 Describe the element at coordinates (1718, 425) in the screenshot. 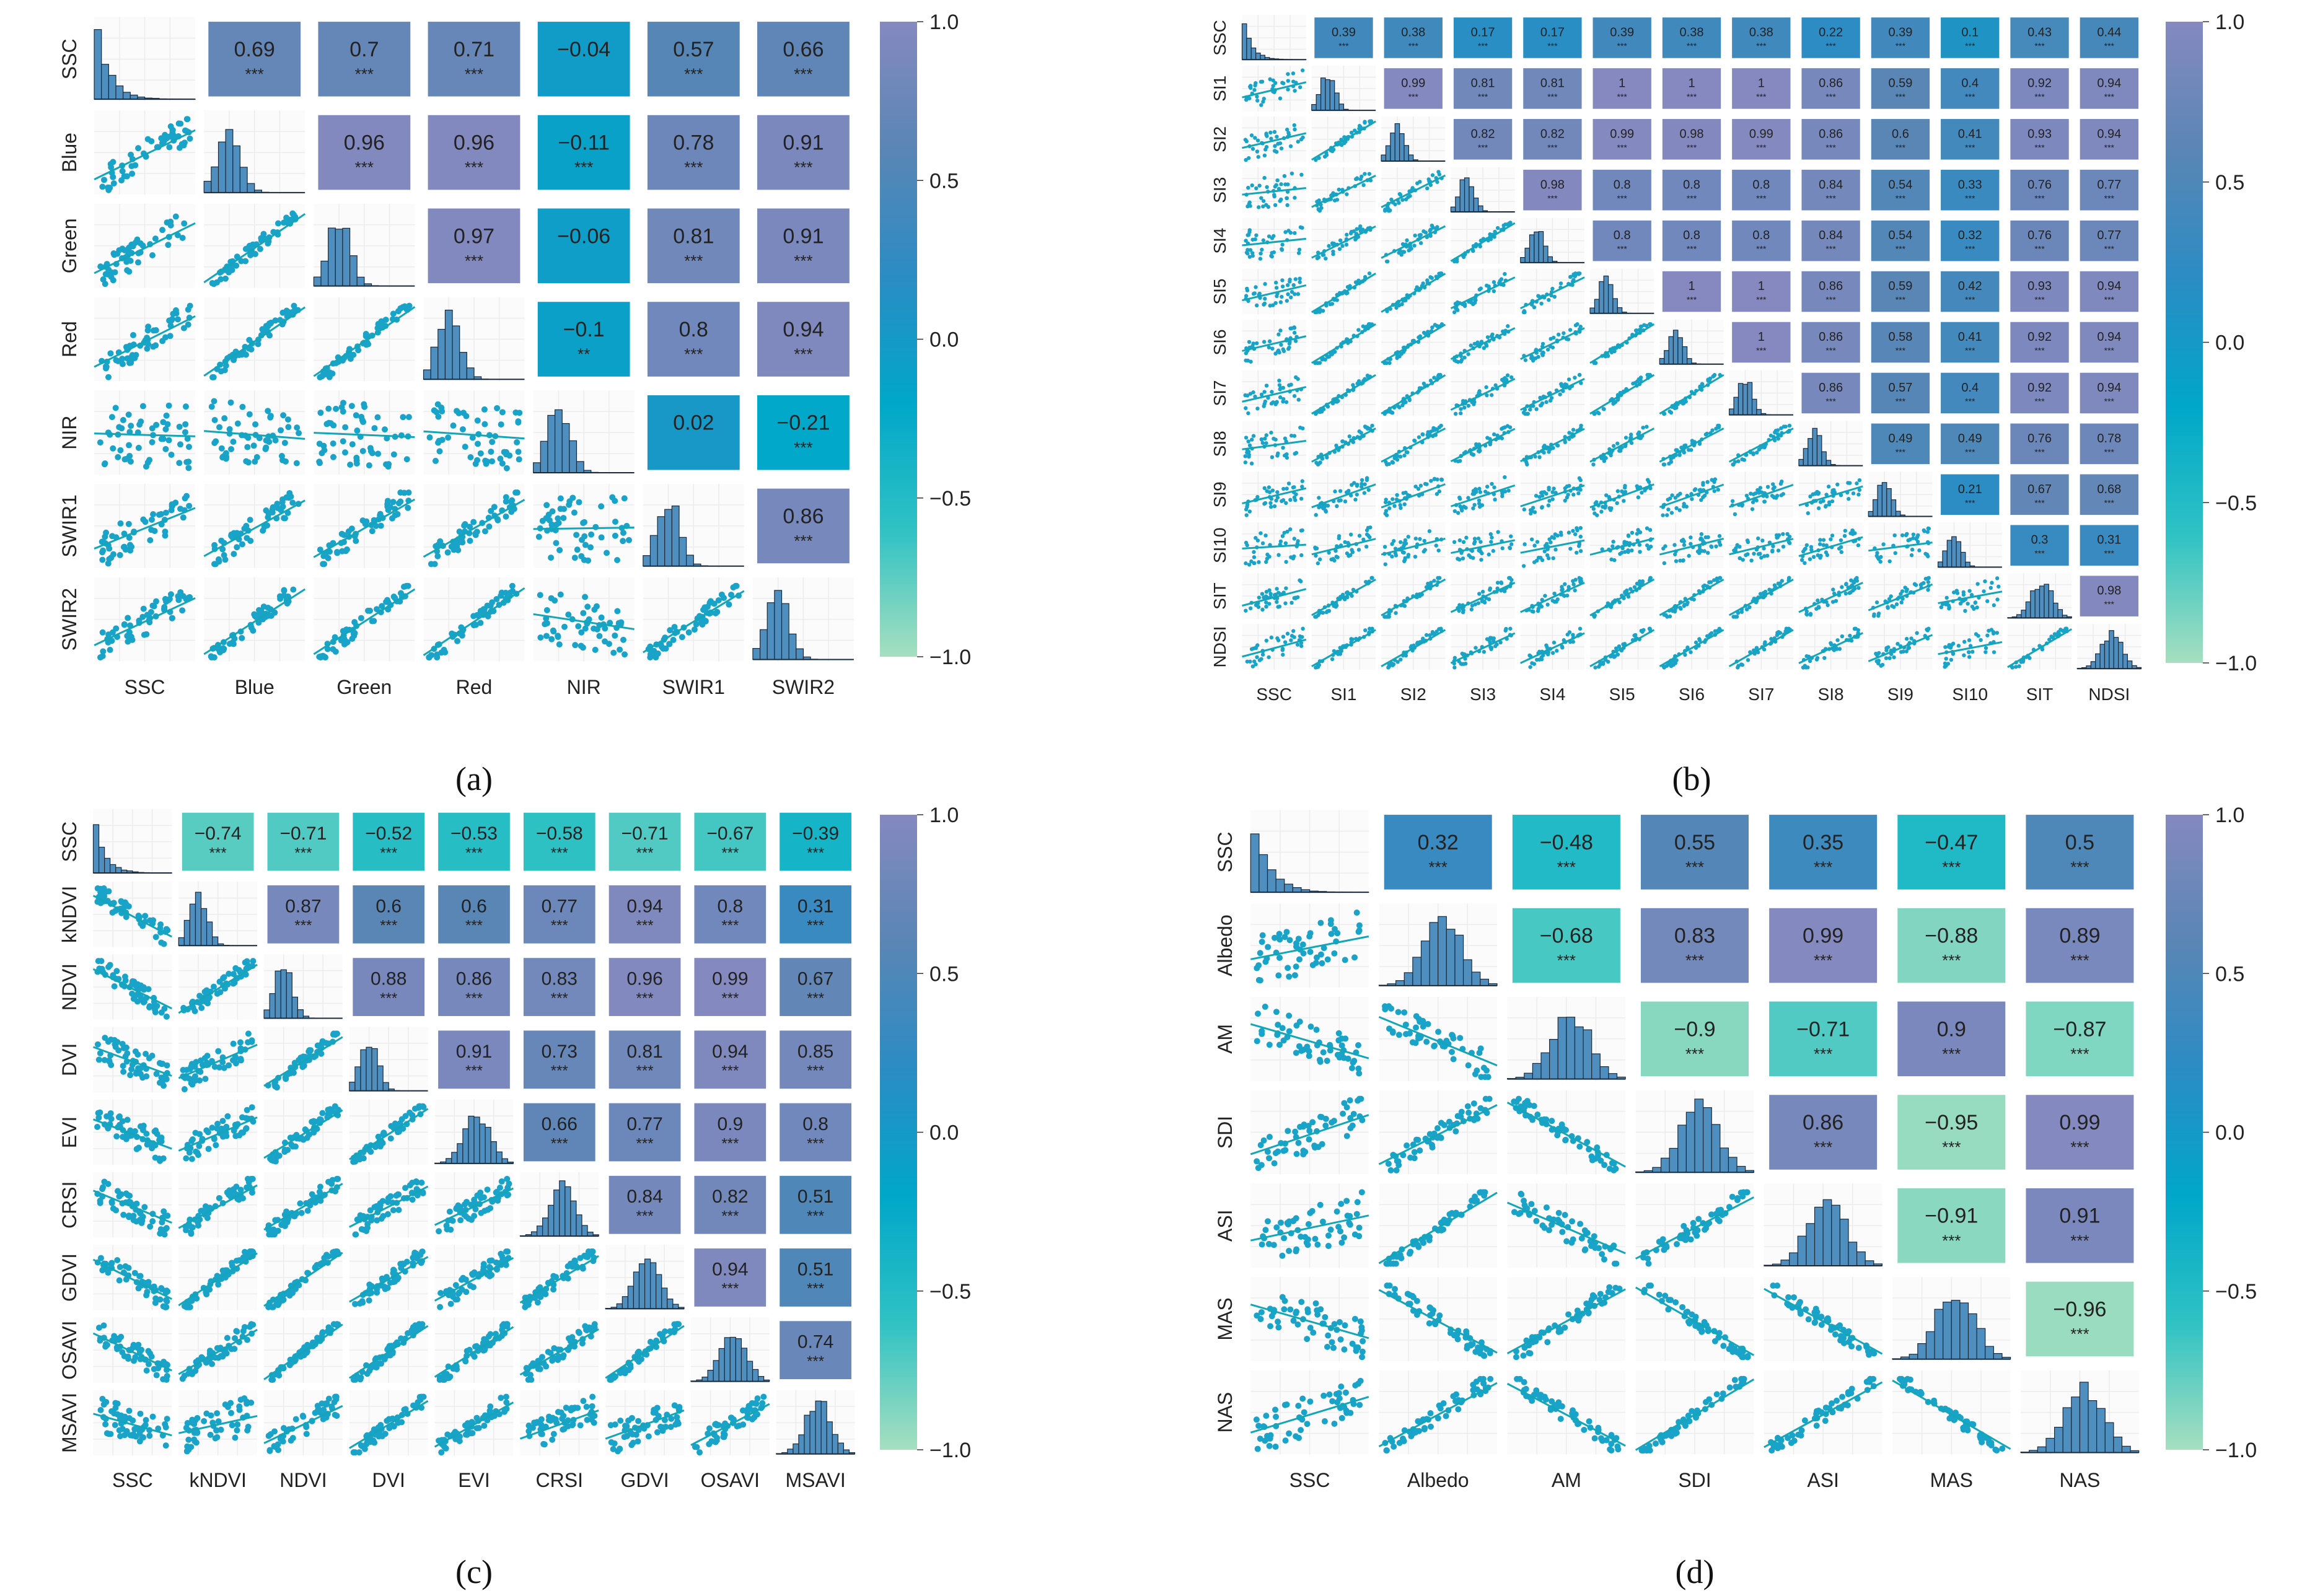

I see `scatter-point-SI8-SI6` at that location.